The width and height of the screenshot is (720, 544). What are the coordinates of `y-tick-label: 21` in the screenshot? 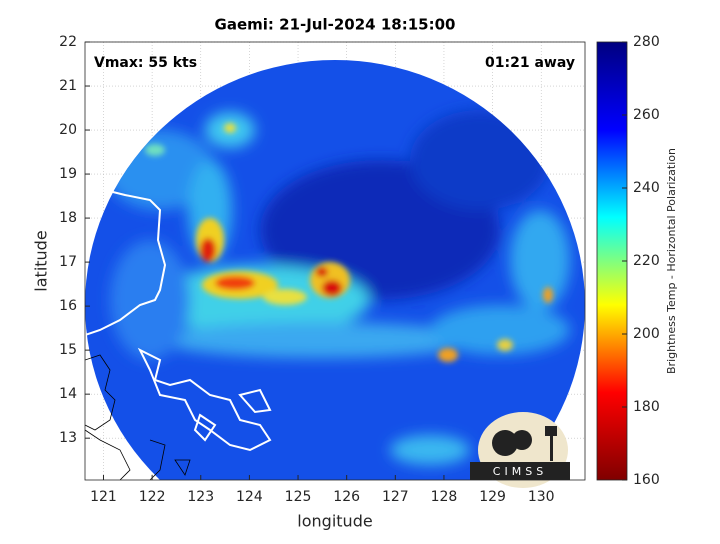 It's located at (68, 86).